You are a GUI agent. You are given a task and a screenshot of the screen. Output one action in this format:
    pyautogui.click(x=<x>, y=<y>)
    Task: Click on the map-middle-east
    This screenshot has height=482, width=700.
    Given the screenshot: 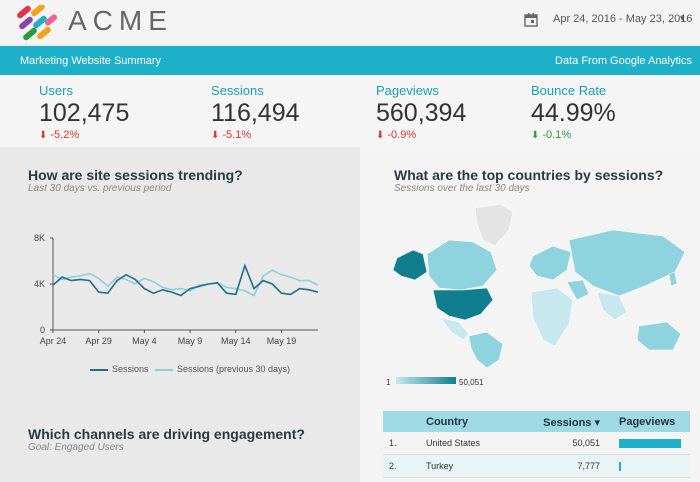 What is the action you would take?
    pyautogui.click(x=578, y=290)
    